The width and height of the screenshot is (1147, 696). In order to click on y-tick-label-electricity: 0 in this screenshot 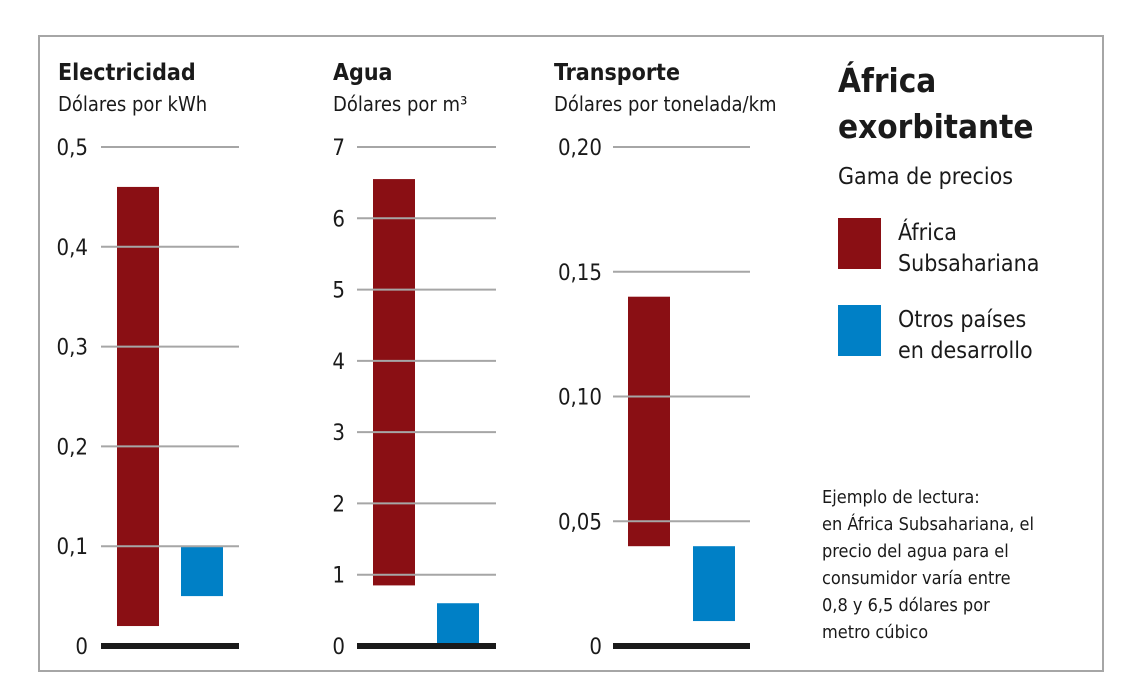, I will do `click(81, 647)`.